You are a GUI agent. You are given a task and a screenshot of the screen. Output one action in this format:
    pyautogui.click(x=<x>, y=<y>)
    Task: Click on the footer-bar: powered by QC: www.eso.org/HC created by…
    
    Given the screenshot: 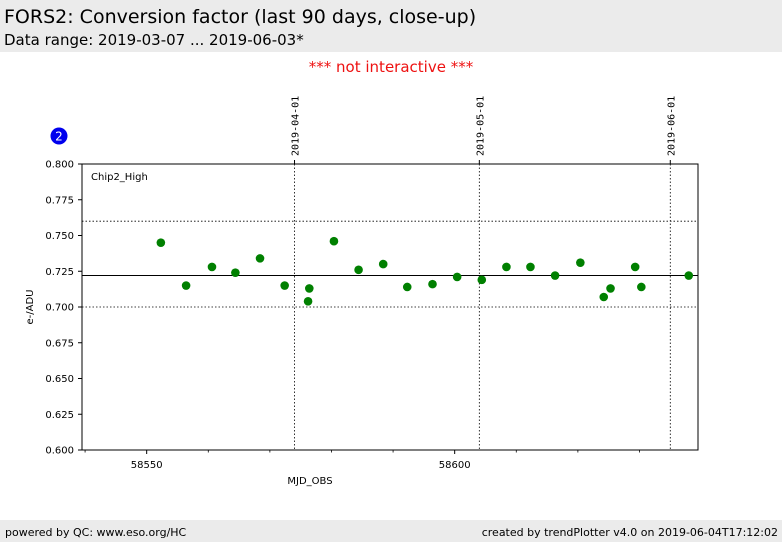 What is the action you would take?
    pyautogui.click(x=391, y=531)
    